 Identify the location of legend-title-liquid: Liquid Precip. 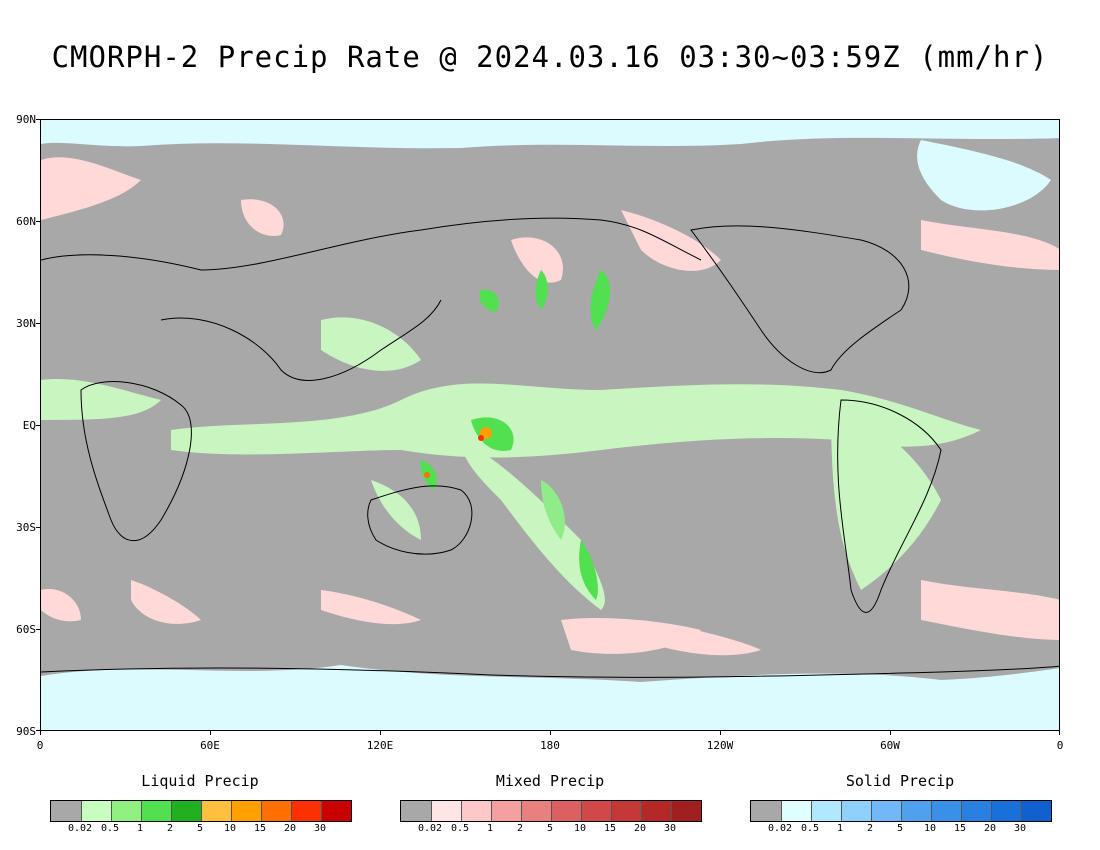
(200, 781).